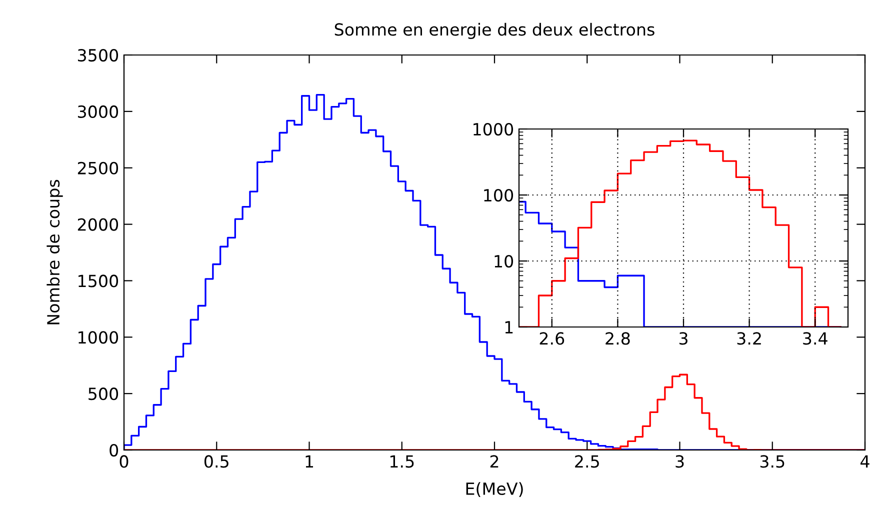  Describe the element at coordinates (618, 338) in the screenshot. I see `x-tick-label: 2.8` at that location.